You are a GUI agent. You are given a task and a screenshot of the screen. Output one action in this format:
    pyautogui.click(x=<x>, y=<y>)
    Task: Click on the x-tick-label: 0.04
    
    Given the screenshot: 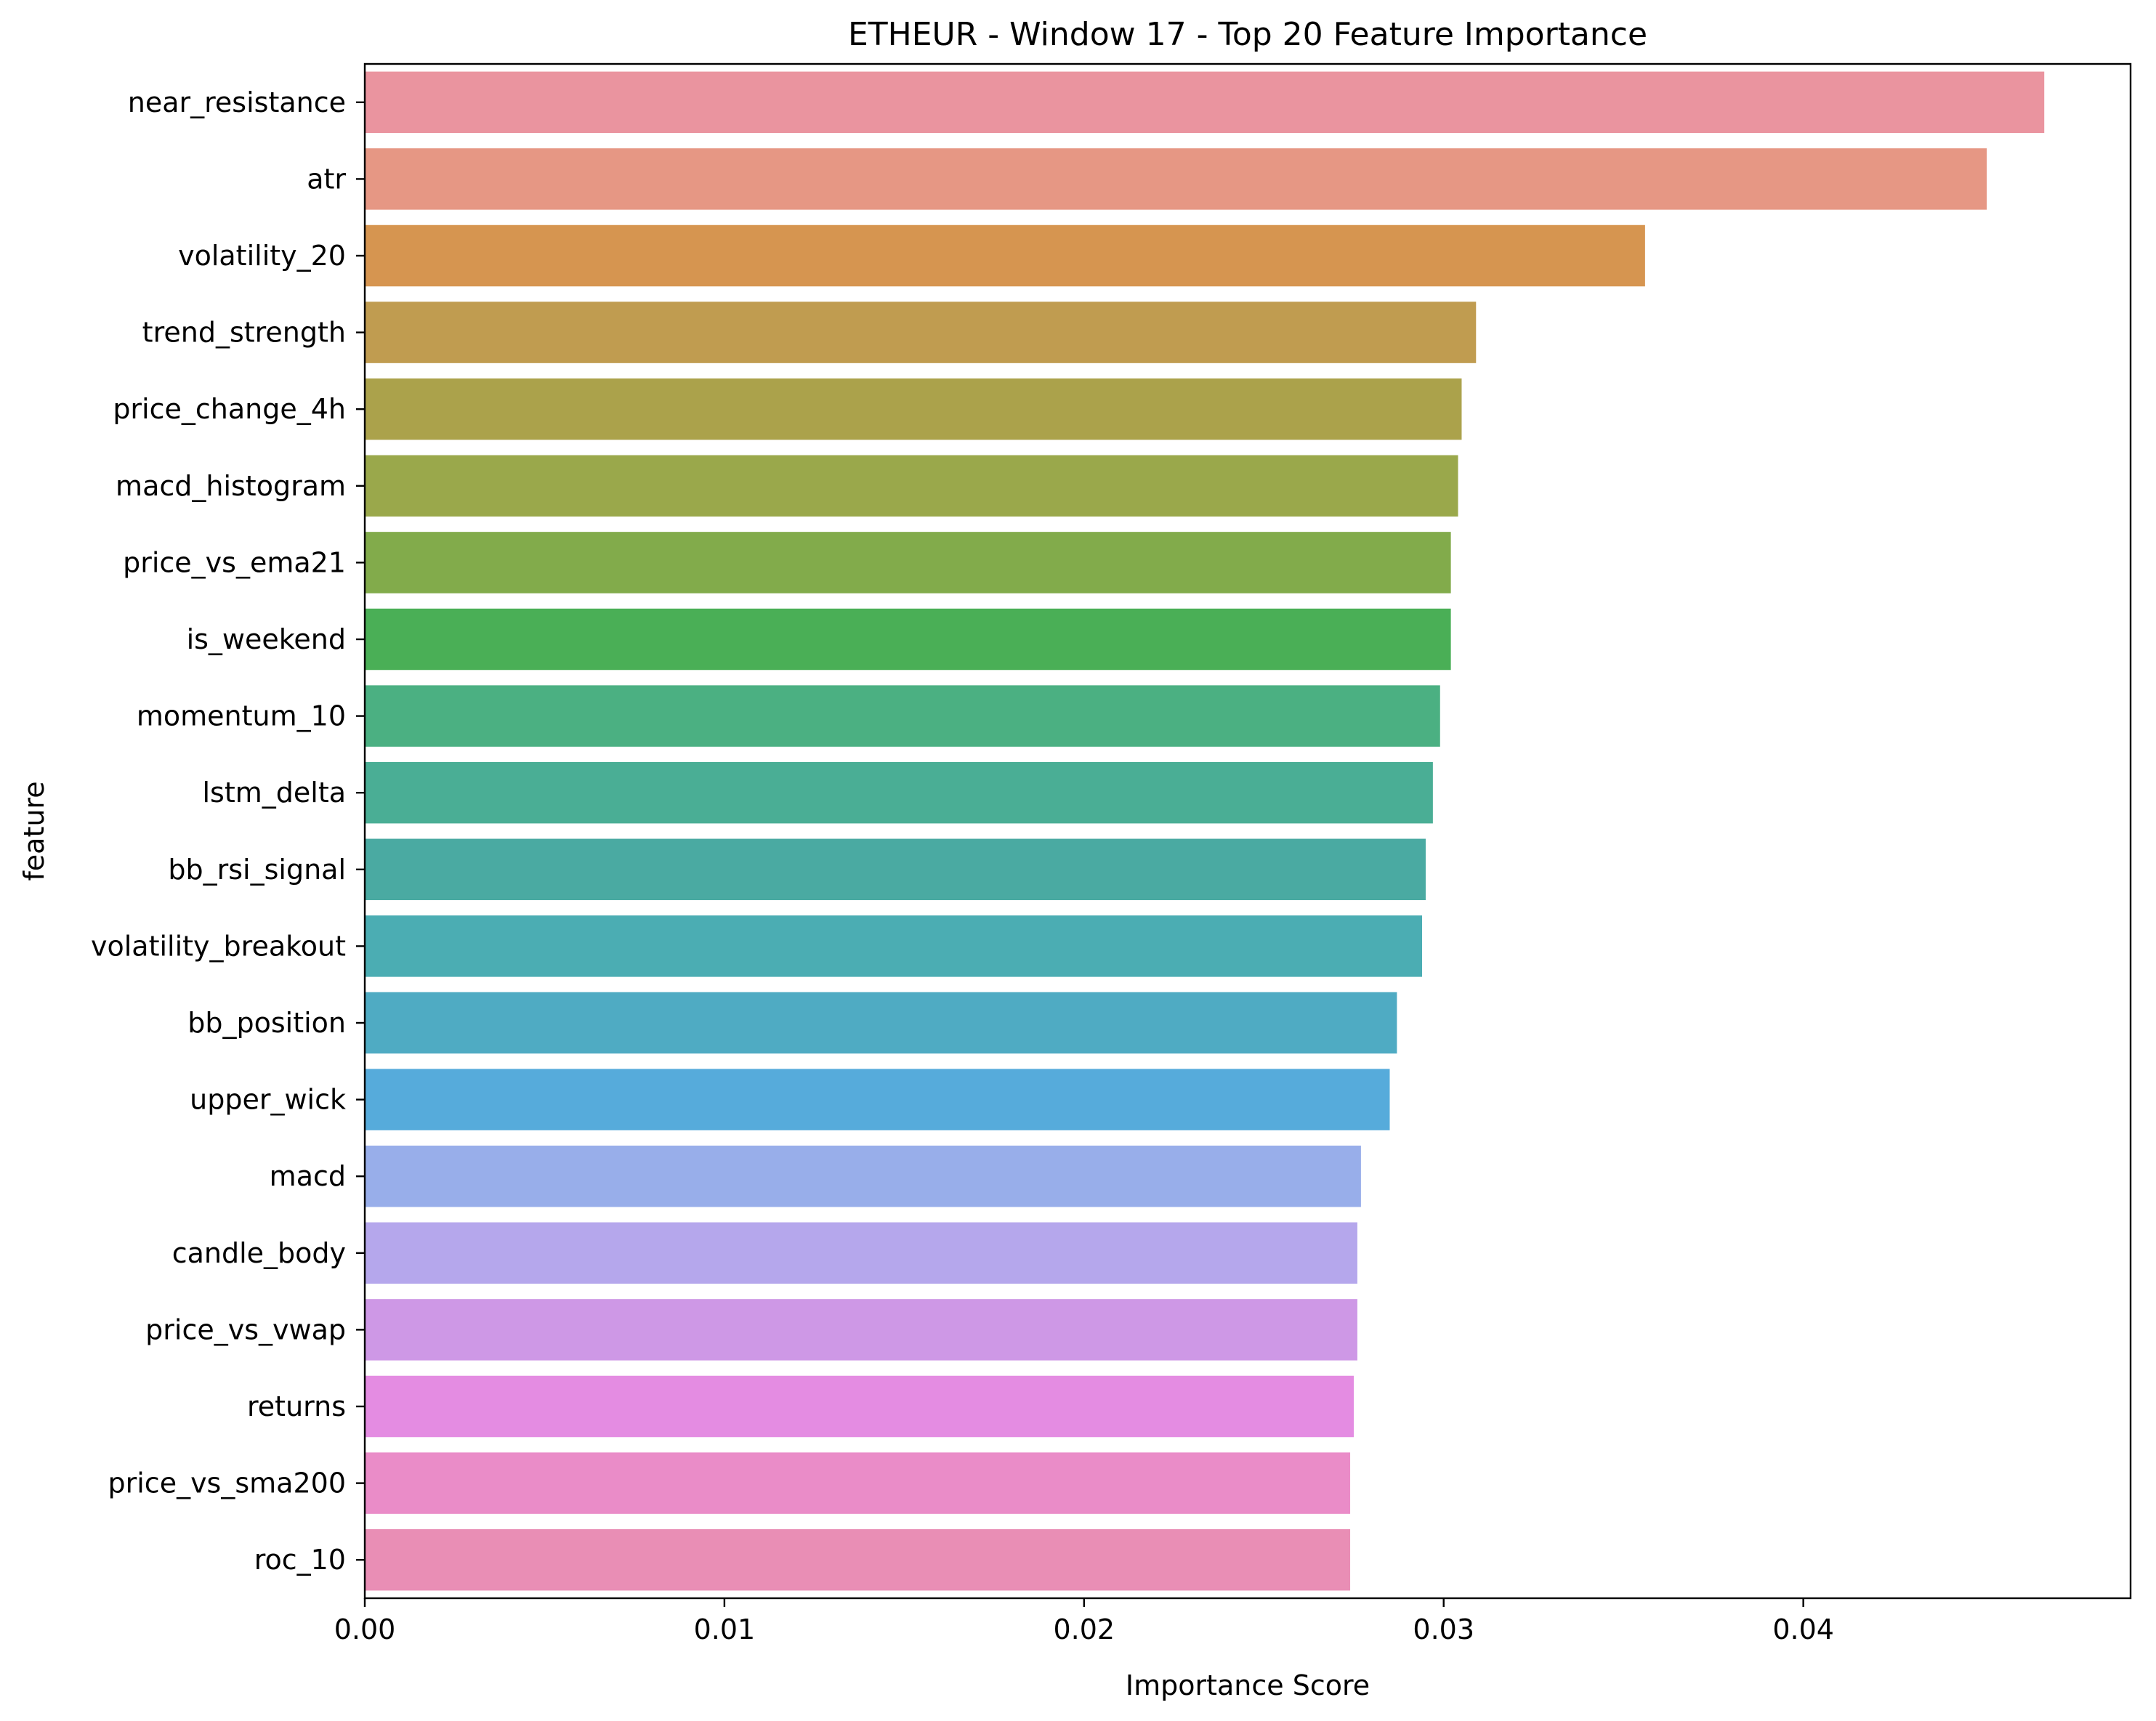 What is the action you would take?
    pyautogui.click(x=1803, y=1629)
    